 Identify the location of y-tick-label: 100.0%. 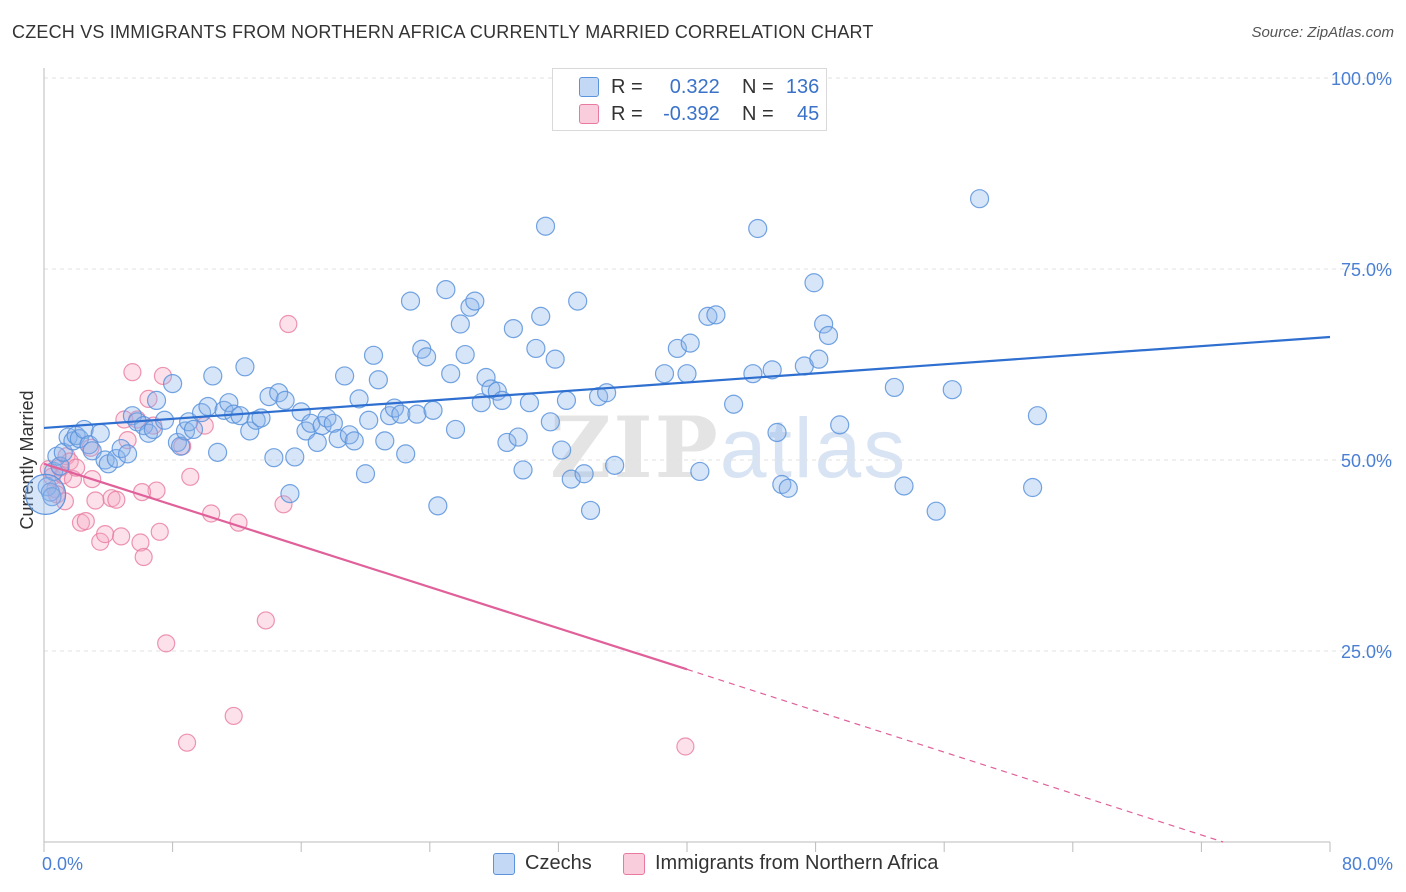
(1361, 79).